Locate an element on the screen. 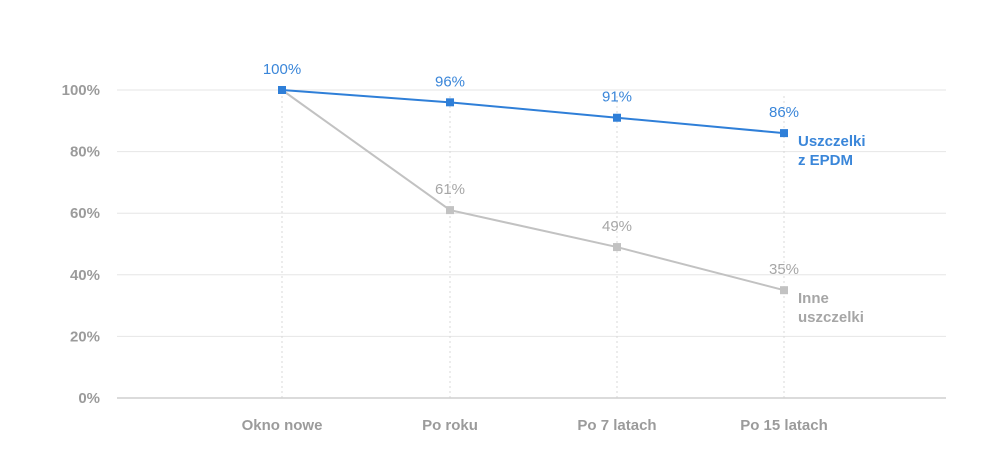 Image resolution: width=990 pixels, height=475 pixels. y-tick-label: 80% is located at coordinates (85, 152).